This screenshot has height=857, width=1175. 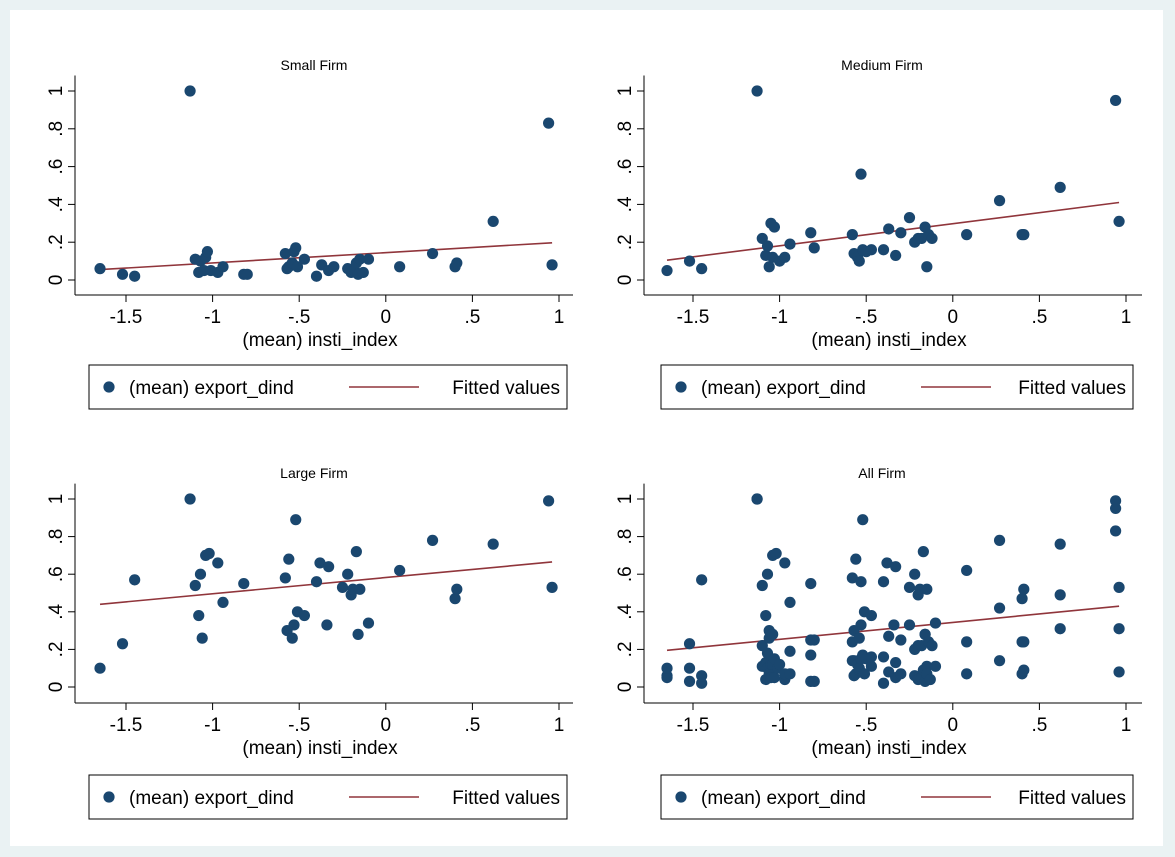 I want to click on x-tick-label: -.5, so click(x=866, y=725).